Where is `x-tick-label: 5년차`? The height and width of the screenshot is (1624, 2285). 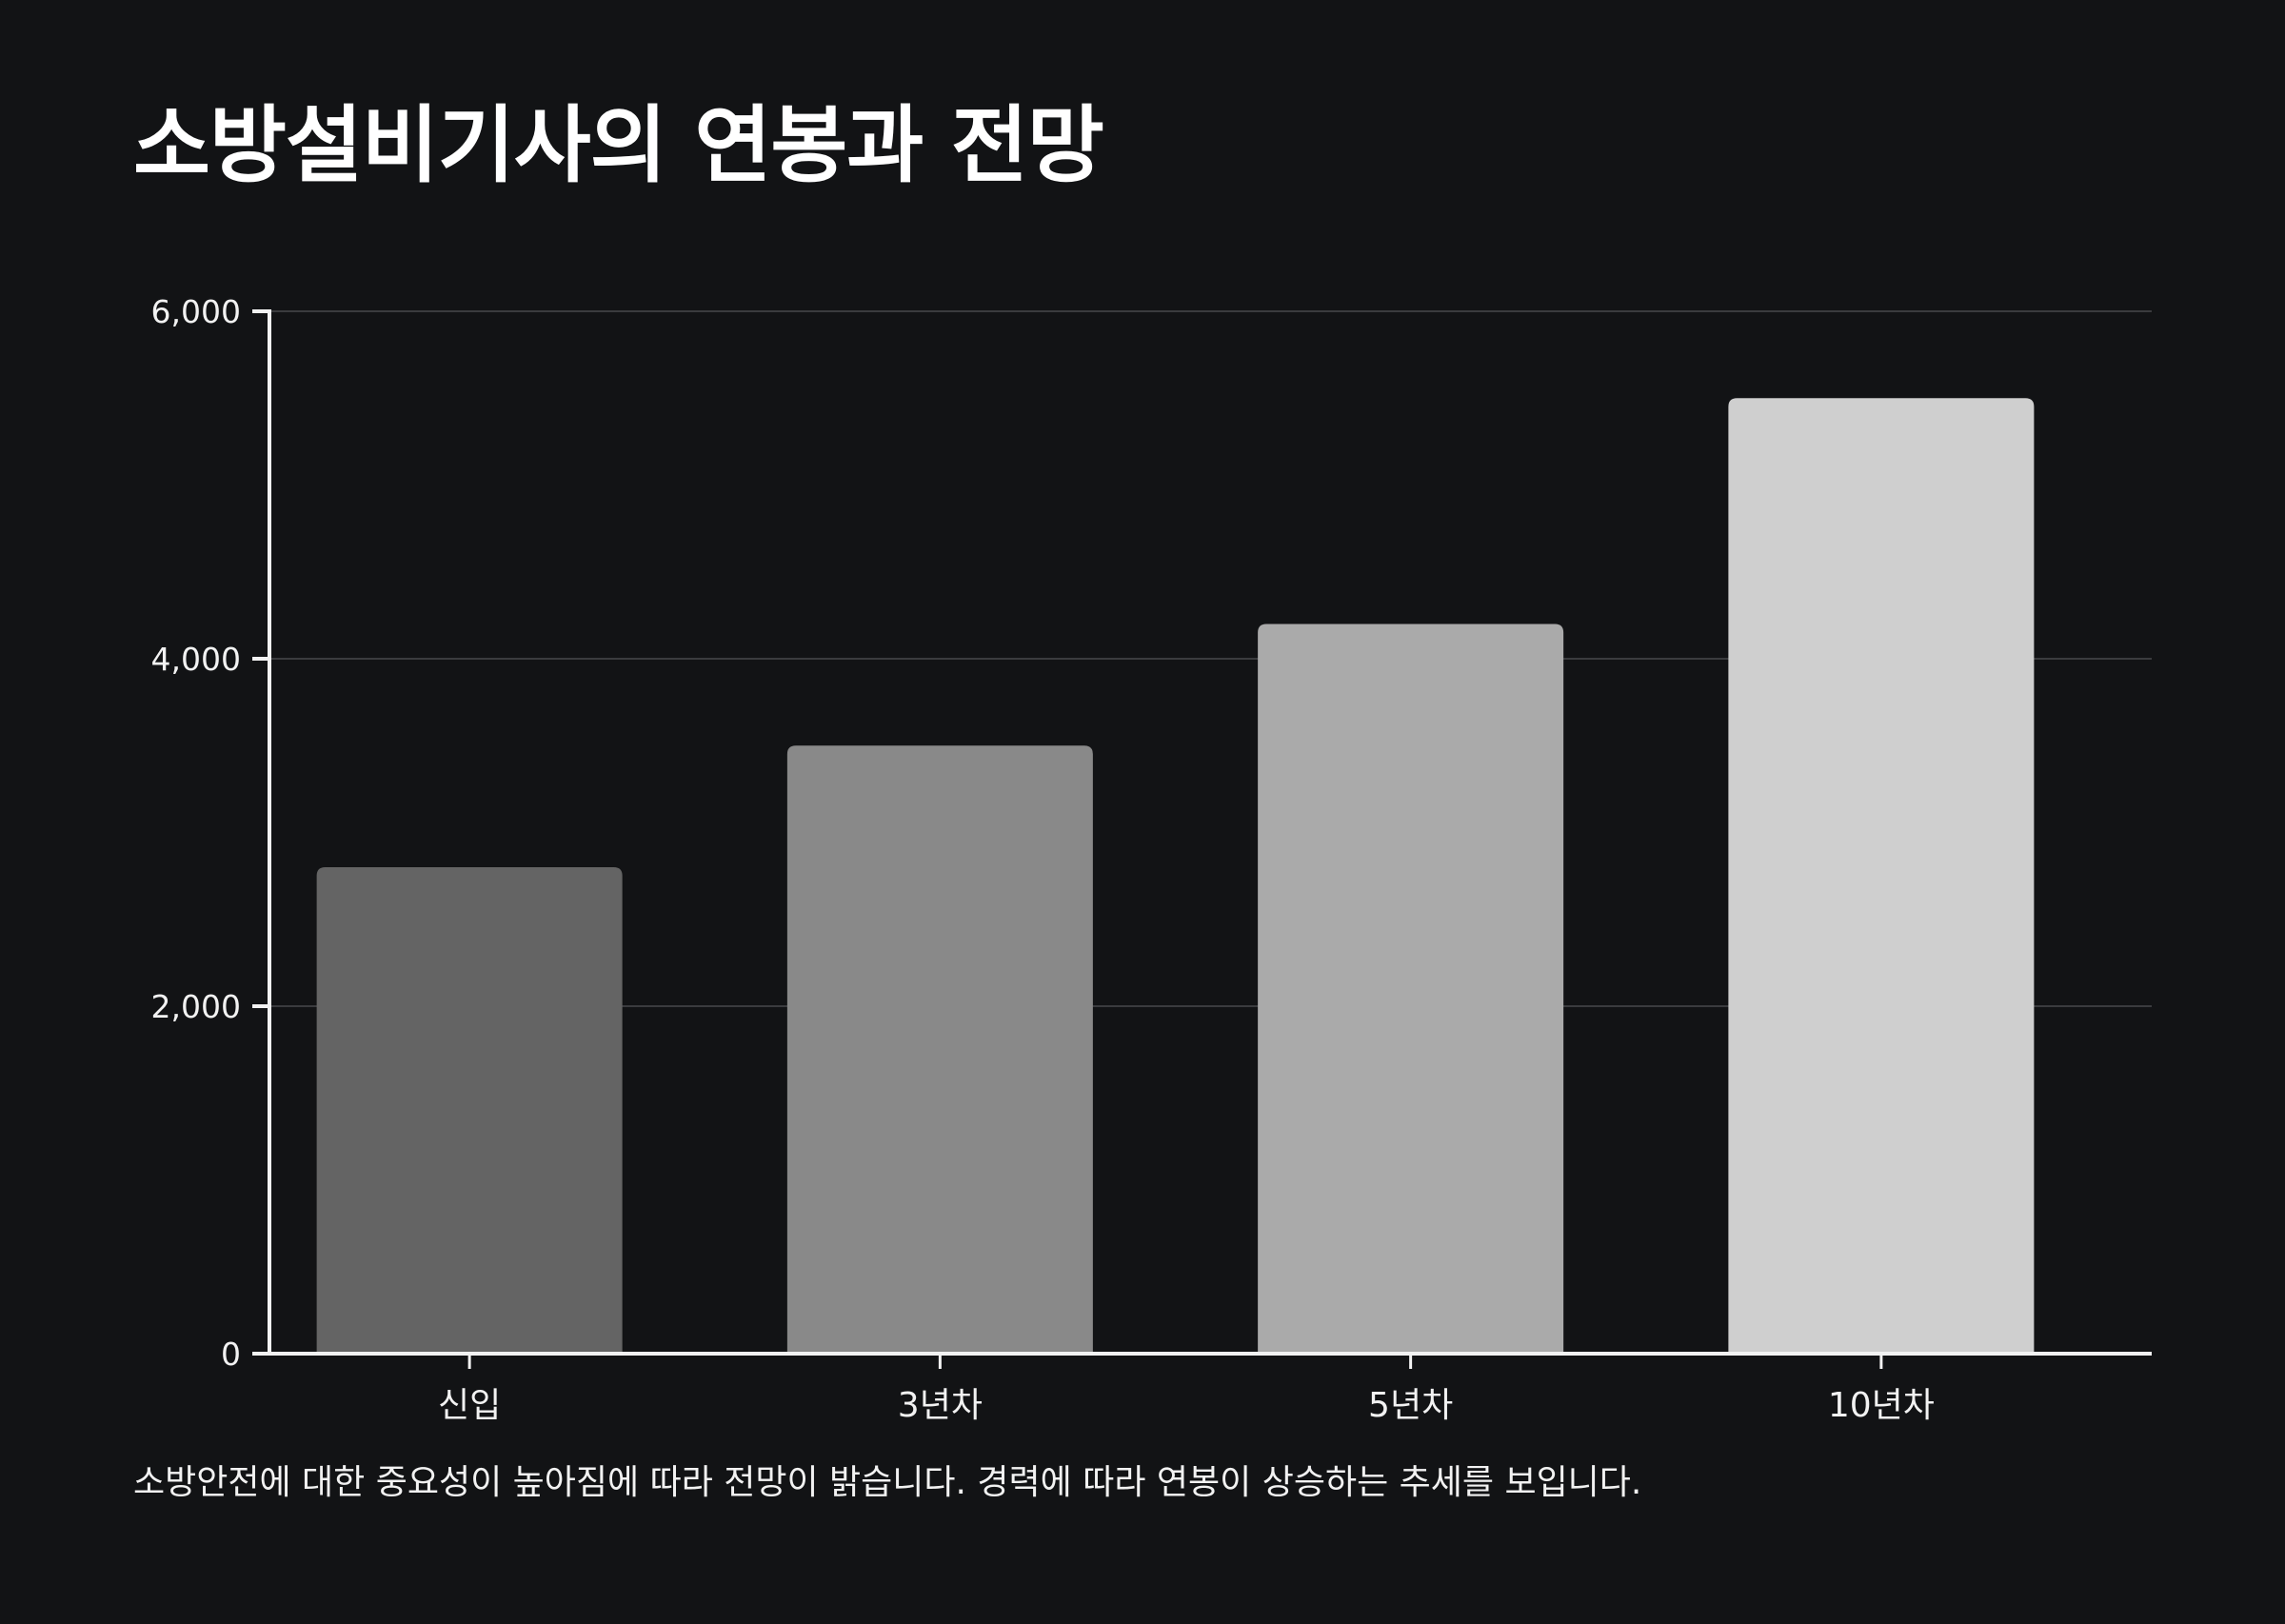 x-tick-label: 5년차 is located at coordinates (1410, 1405).